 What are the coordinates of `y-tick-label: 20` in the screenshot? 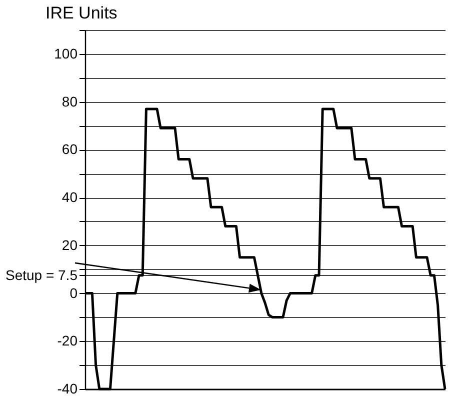 It's located at (70, 244).